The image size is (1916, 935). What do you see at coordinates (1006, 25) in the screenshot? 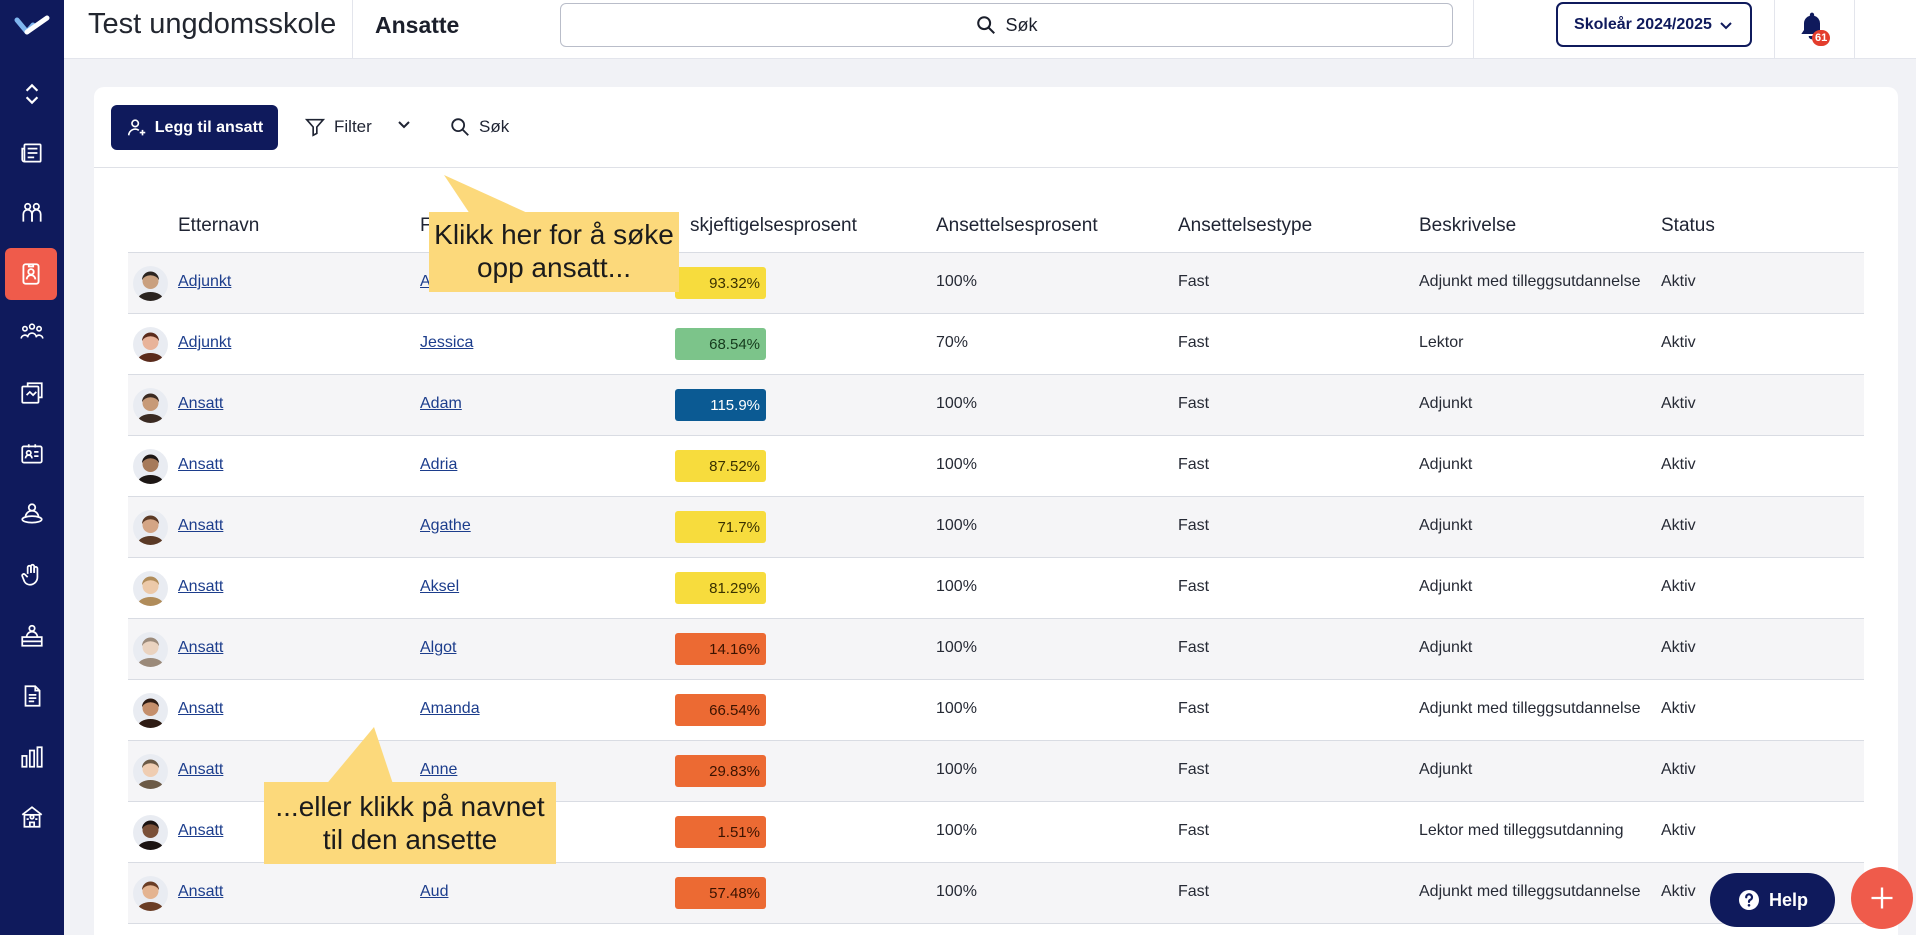
I see `global-search-input: Søk` at bounding box center [1006, 25].